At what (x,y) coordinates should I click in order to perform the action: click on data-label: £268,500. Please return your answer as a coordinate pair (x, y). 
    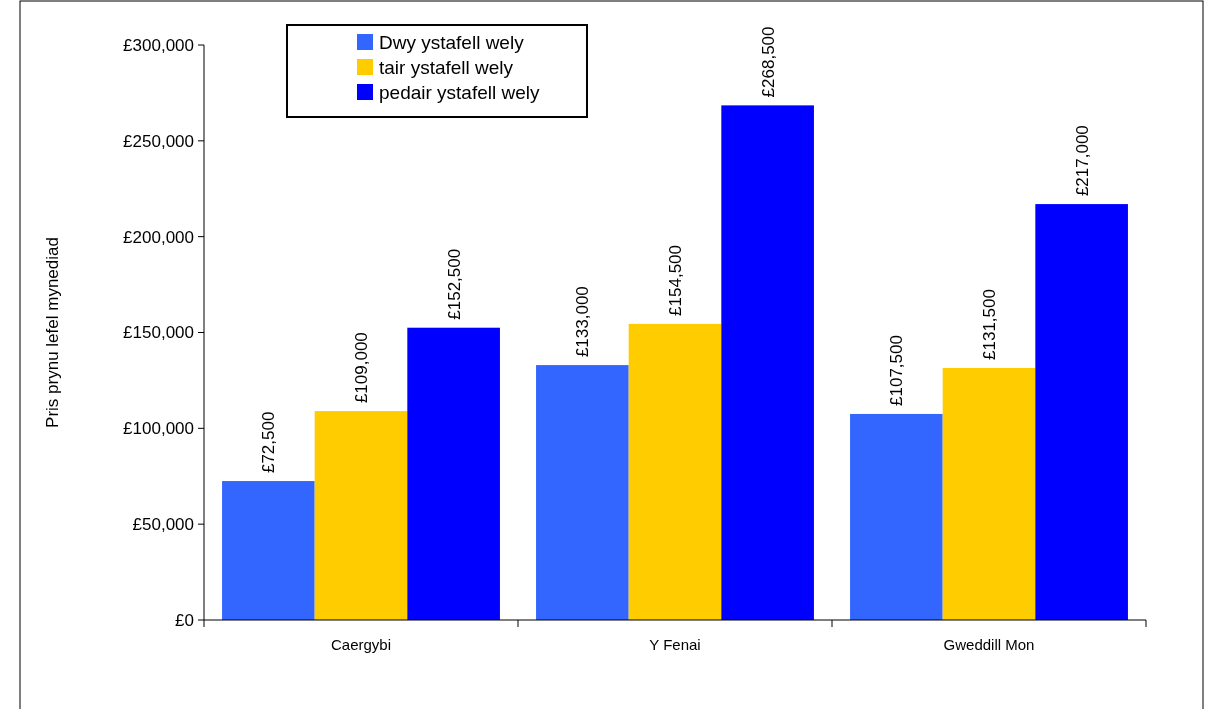
    Looking at the image, I should click on (768, 62).